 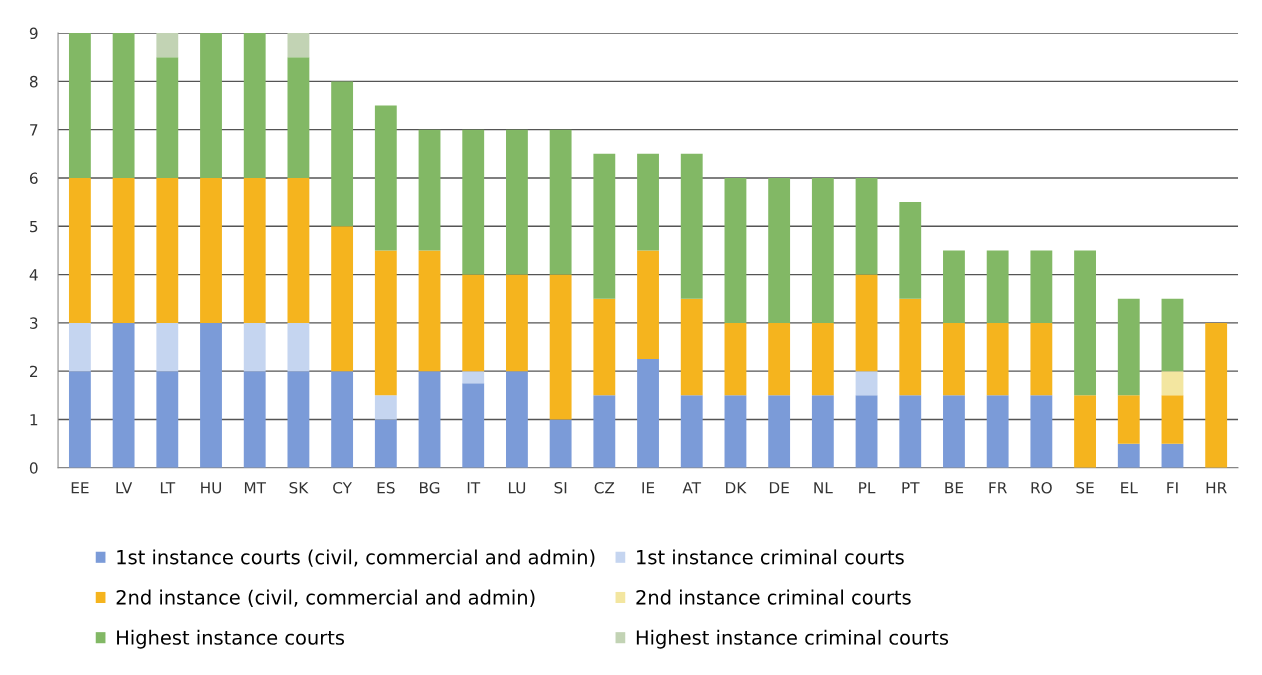 What do you see at coordinates (792, 639) in the screenshot?
I see `legend-label: Highest instance criminal courts` at bounding box center [792, 639].